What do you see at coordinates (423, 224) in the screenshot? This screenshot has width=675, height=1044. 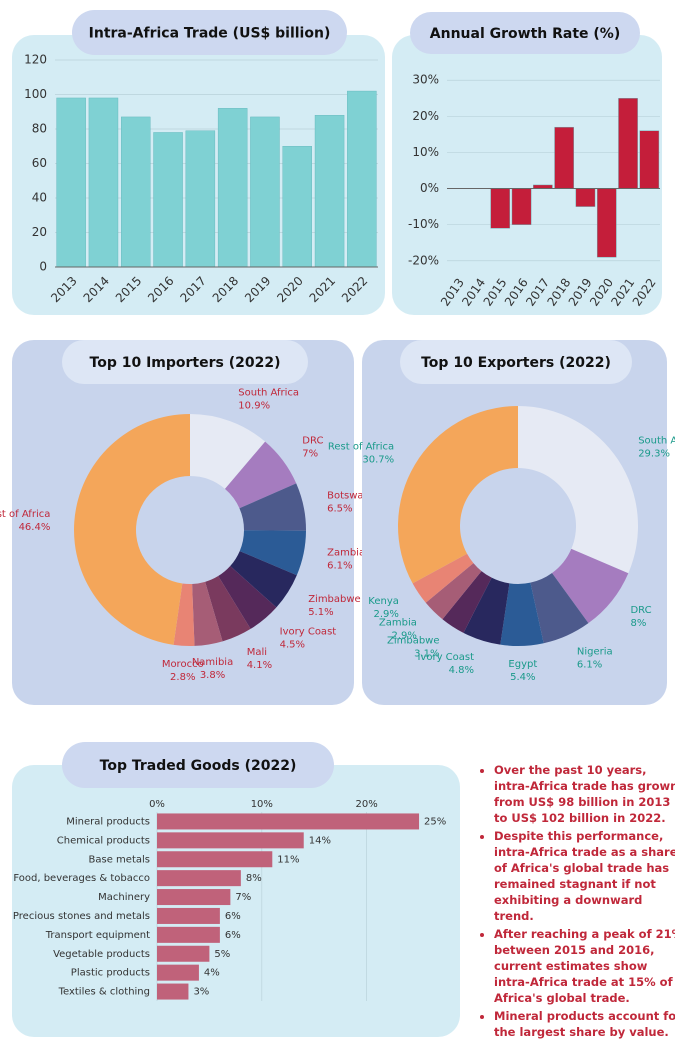 I see `y-tick-label: -10%` at bounding box center [423, 224].